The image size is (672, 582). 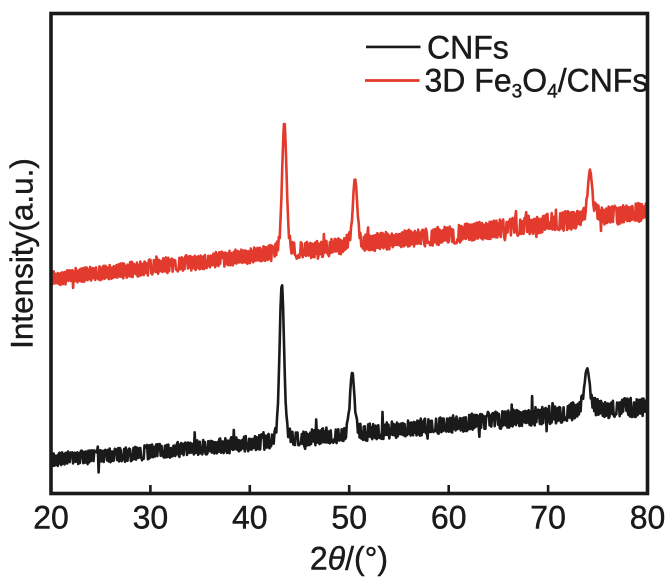 I want to click on svg-text: 50, so click(x=349, y=518).